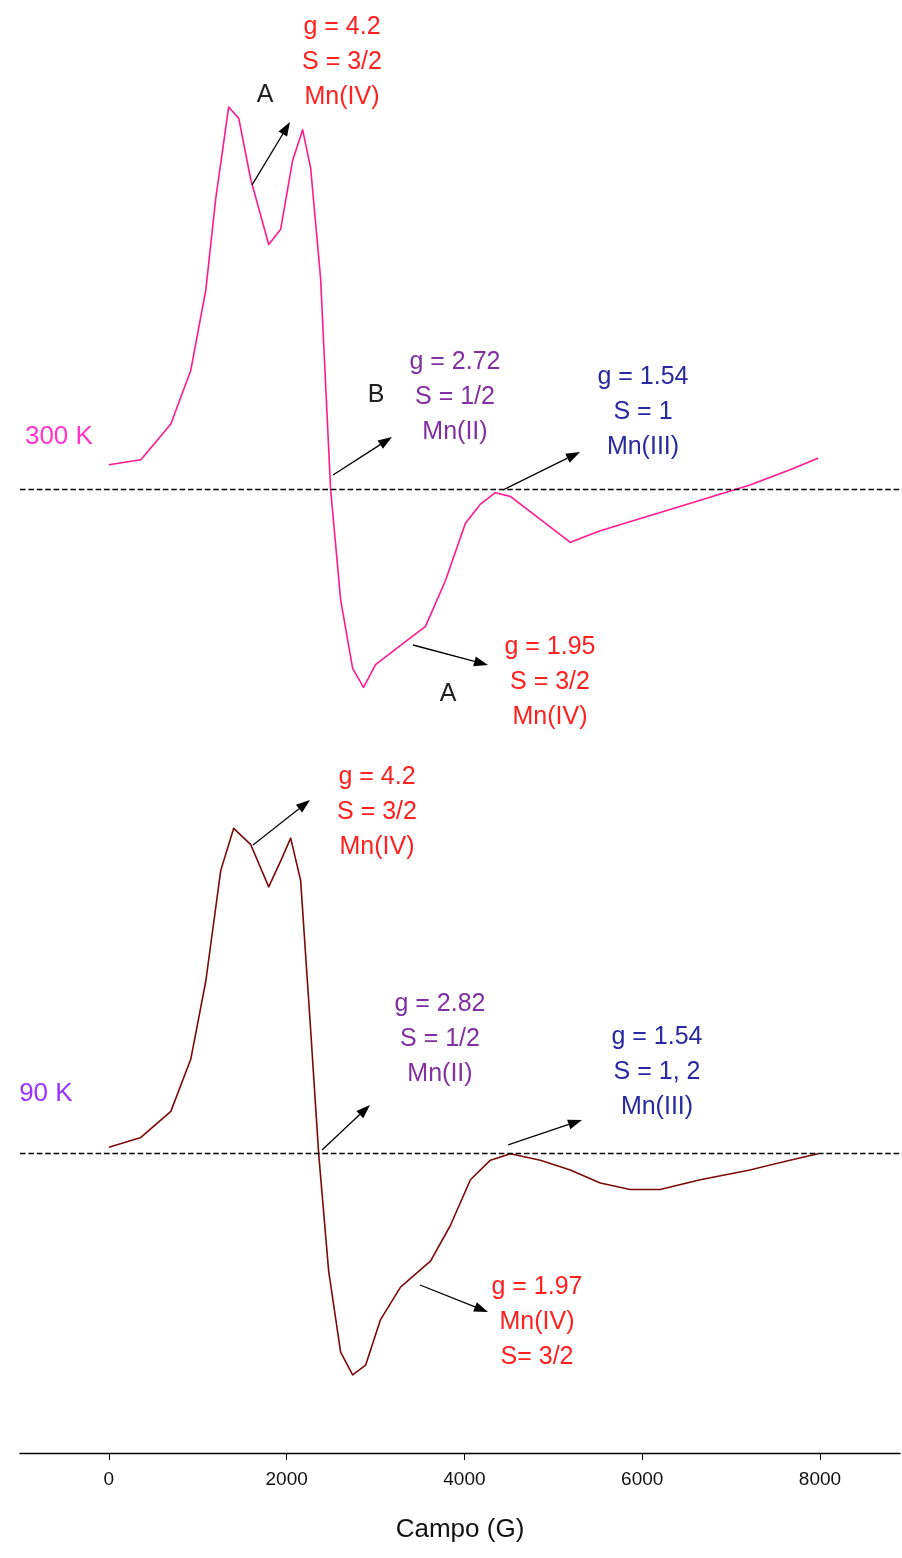 This screenshot has height=1558, width=902. Describe the element at coordinates (455, 395) in the screenshot. I see `annotation: g = 2.72 S = 1/2 Mn(II)` at that location.